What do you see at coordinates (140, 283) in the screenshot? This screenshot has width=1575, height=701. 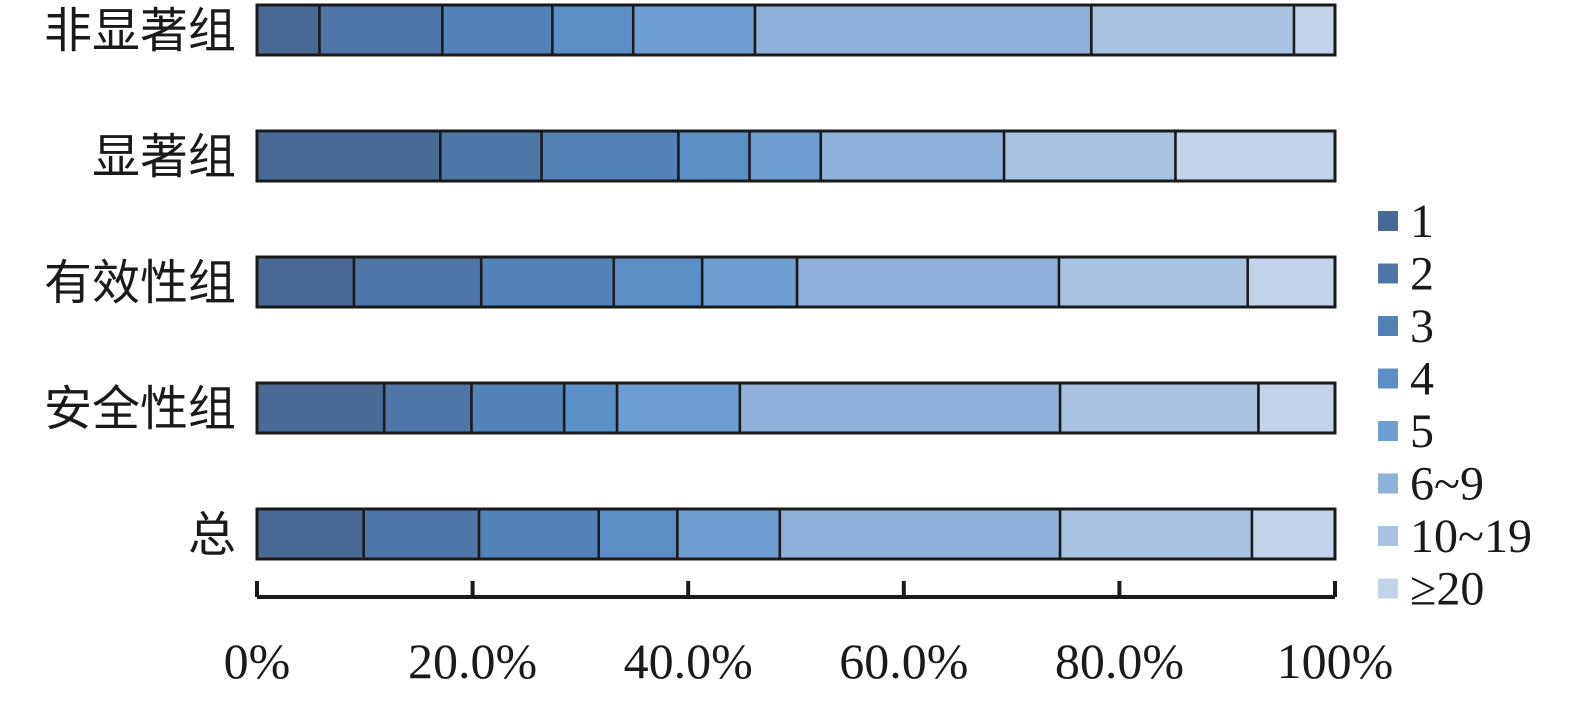 I see `category-label: 有效性组` at bounding box center [140, 283].